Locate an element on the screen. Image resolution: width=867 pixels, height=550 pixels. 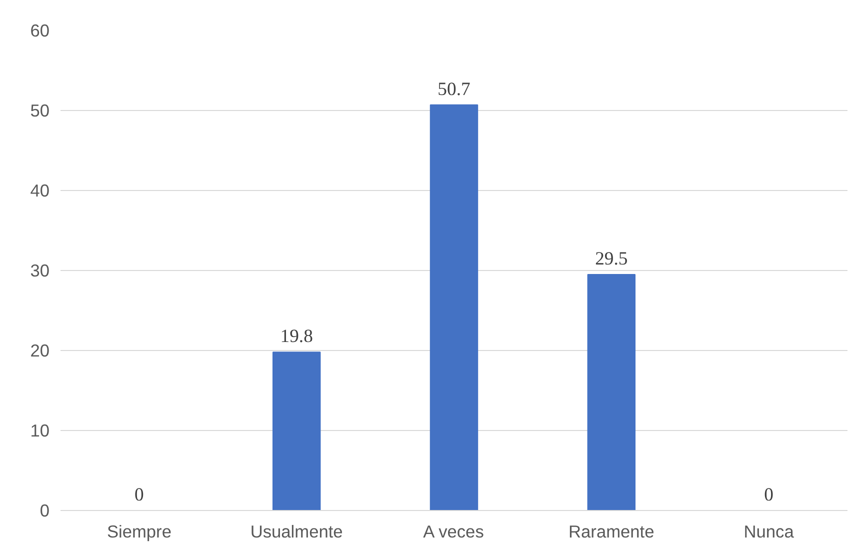
y-tick-label: 60 is located at coordinates (40, 30).